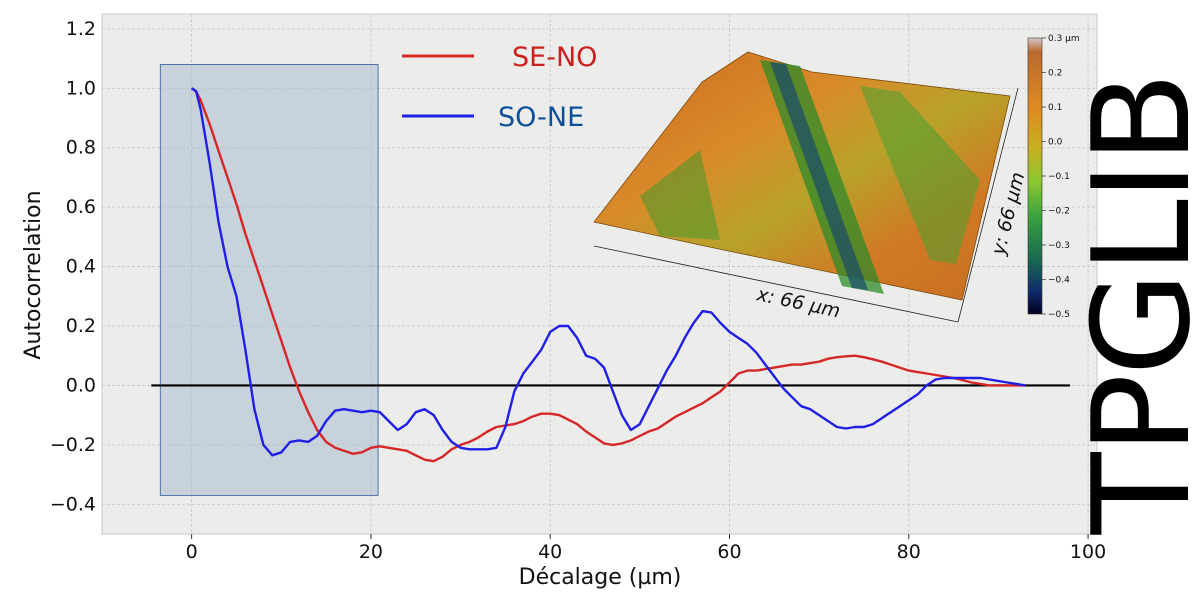 This screenshot has width=1200, height=595. I want to click on colorbar-tick-label: 0.2, so click(1055, 74).